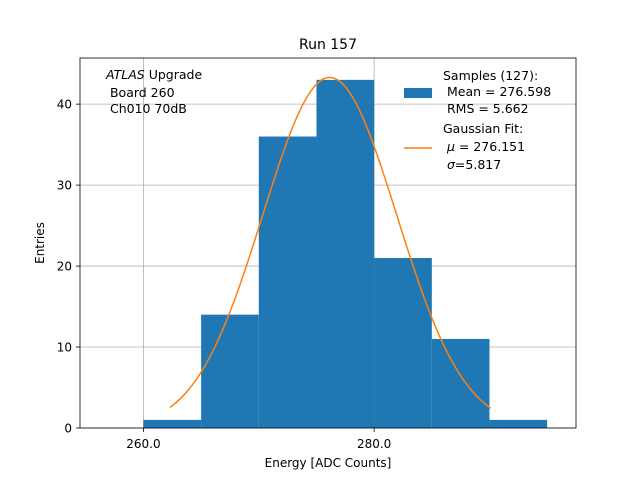 The width and height of the screenshot is (640, 480). Describe the element at coordinates (374, 444) in the screenshot. I see `x-tick-label-1: 280.0` at that location.